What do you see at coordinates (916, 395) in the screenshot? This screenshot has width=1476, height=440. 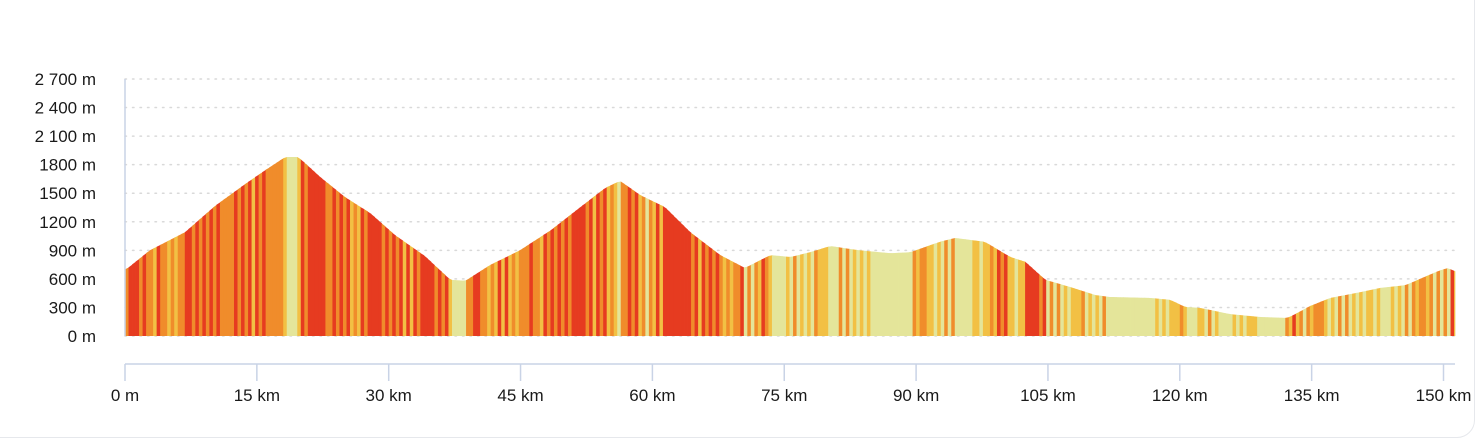 I see `x-tick-label: 90 km` at bounding box center [916, 395].